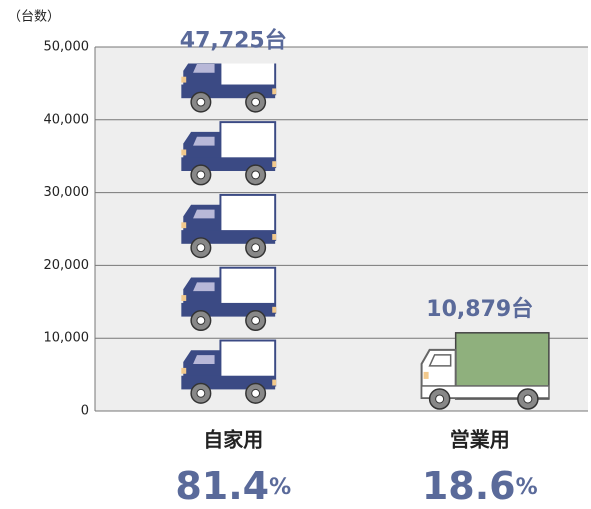 Image resolution: width=591 pixels, height=509 pixels. I want to click on share-value: 81.4, so click(222, 486).